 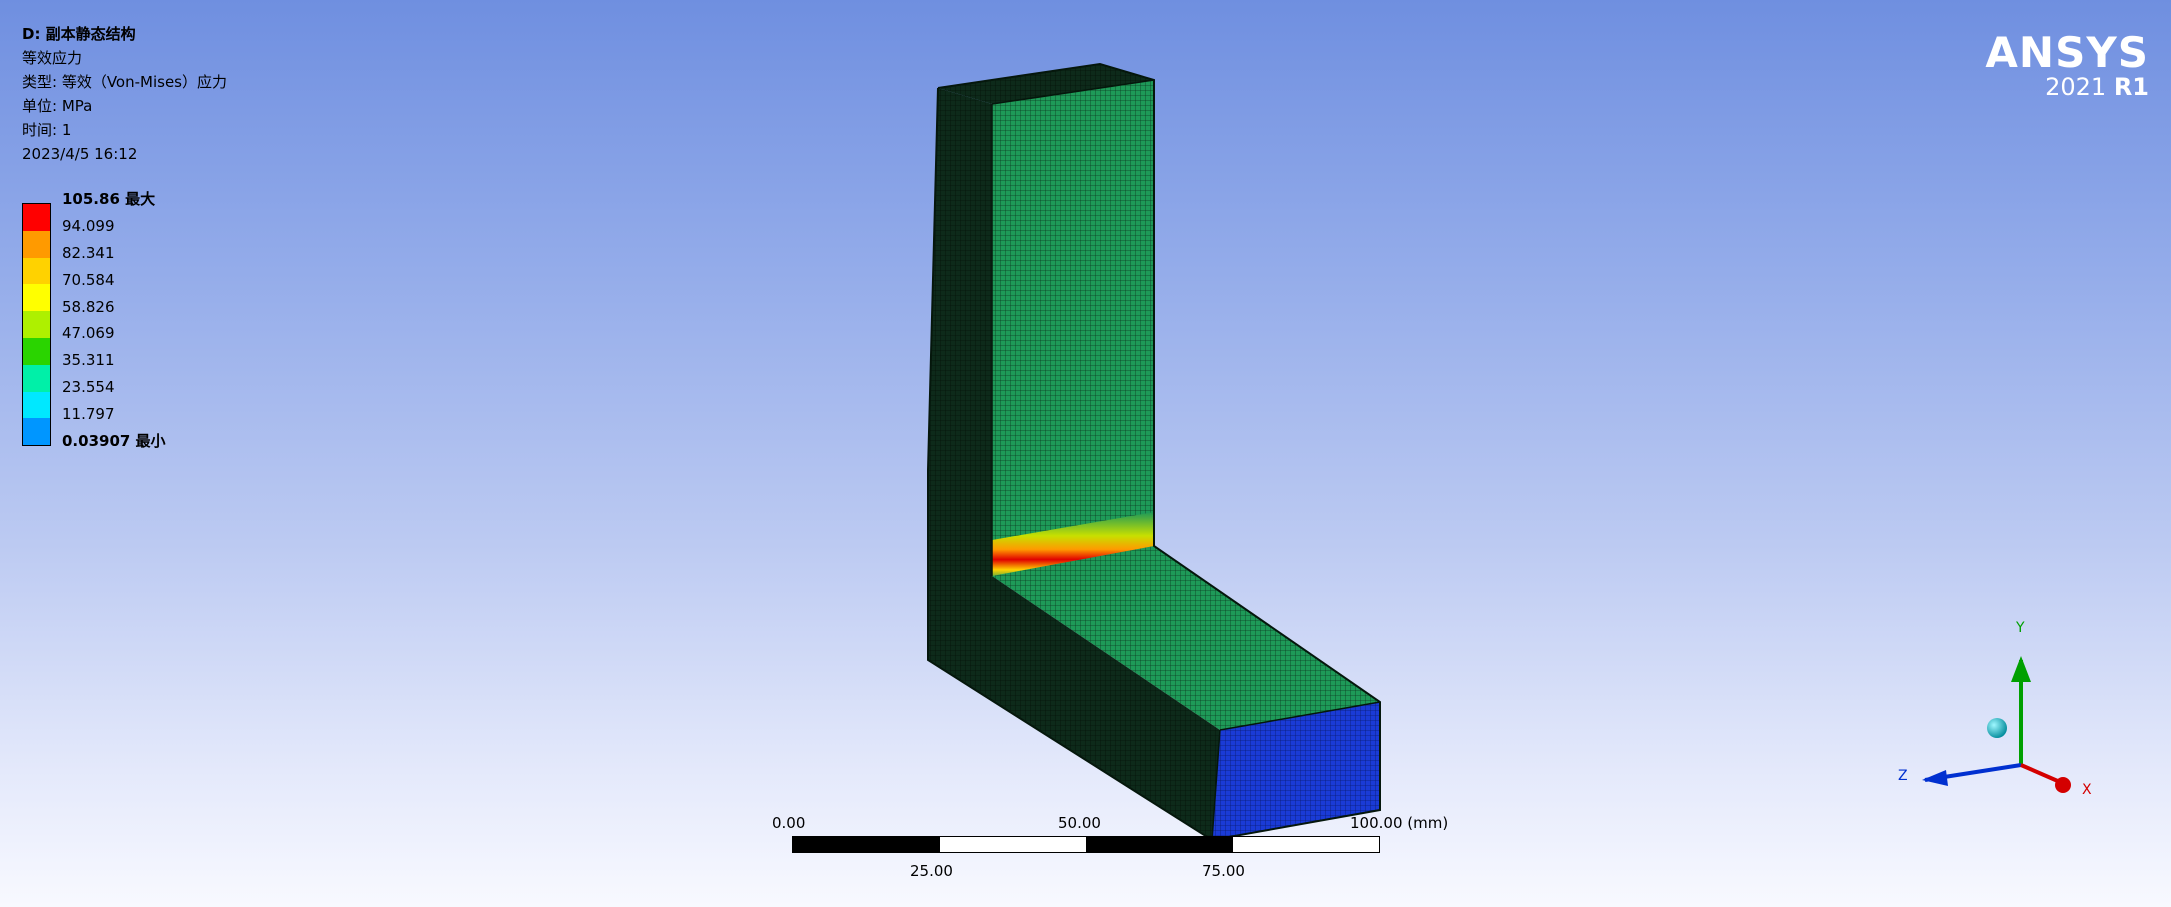 I want to click on logo-brand: ANSYS, so click(x=2067, y=52).